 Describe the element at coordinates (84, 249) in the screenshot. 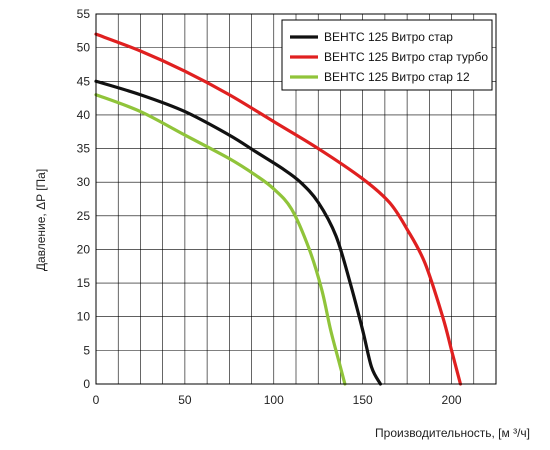

I see `y-tick-label: 20` at that location.